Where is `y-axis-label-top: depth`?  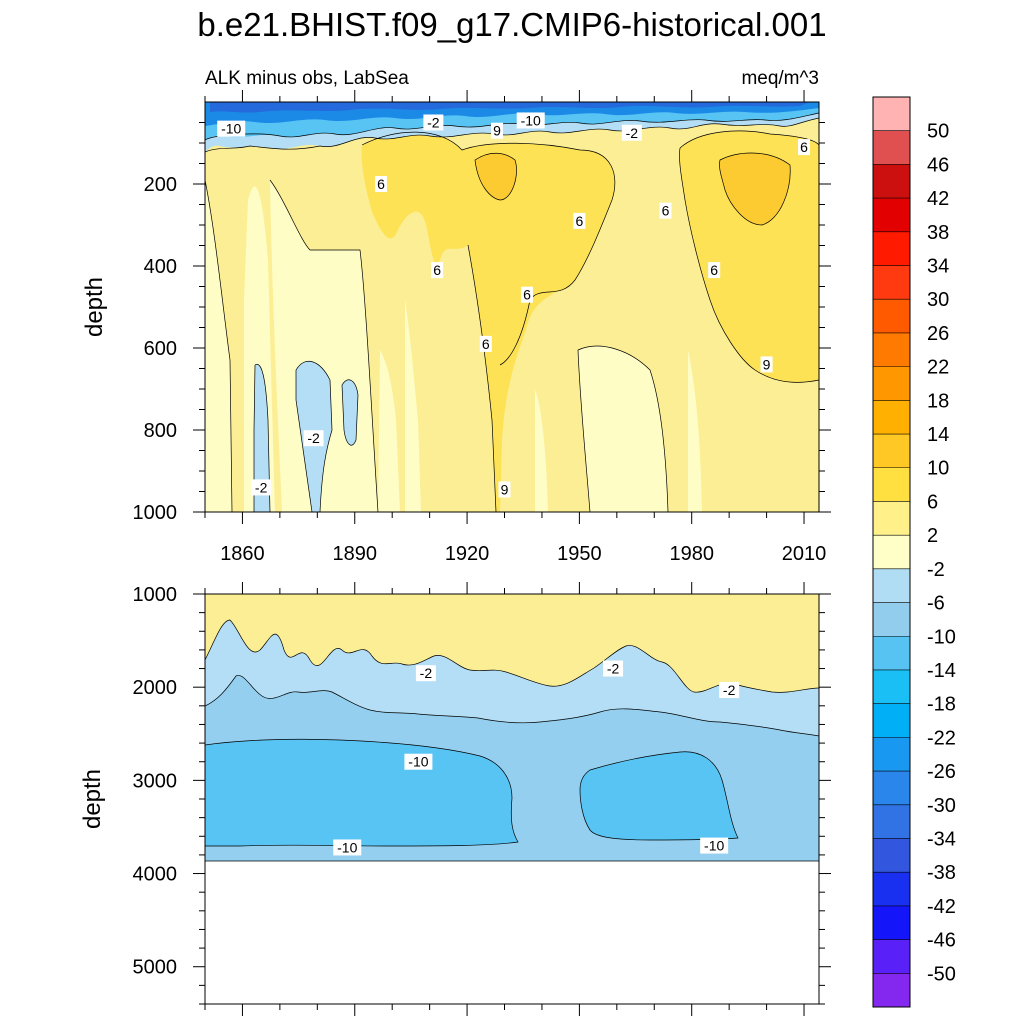
y-axis-label-top: depth is located at coordinates (94, 307).